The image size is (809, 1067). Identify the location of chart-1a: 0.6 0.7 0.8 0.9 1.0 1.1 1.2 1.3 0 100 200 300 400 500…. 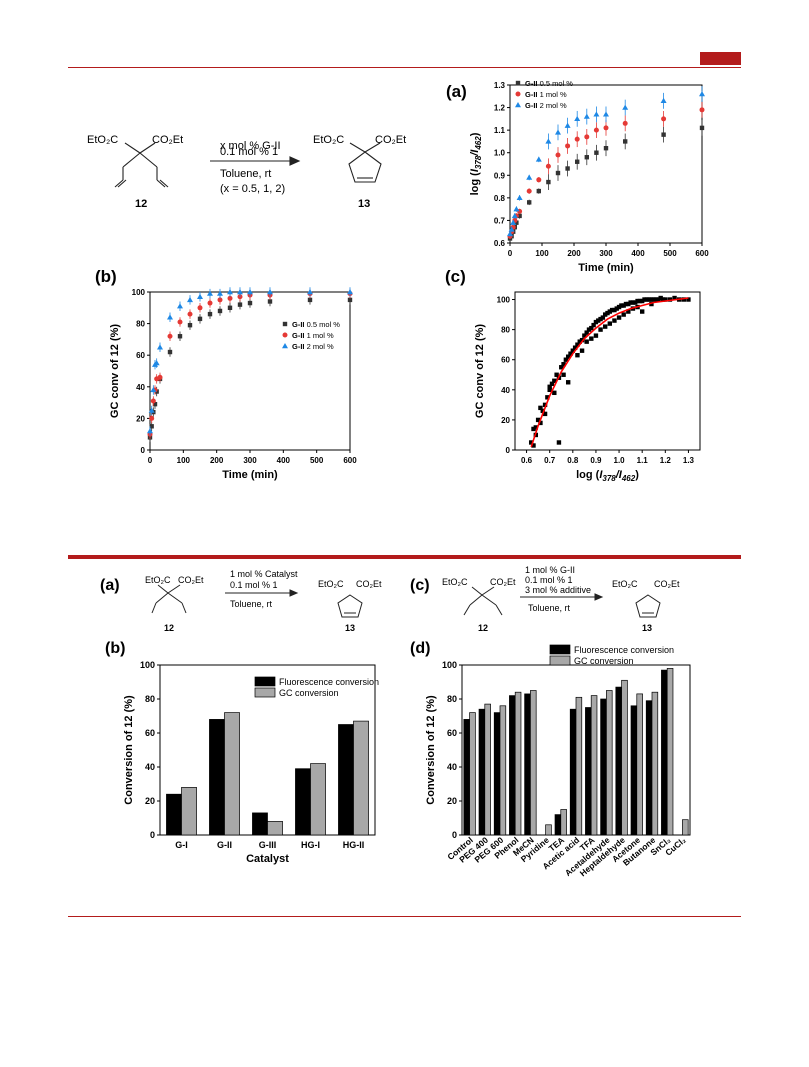
(577, 176).